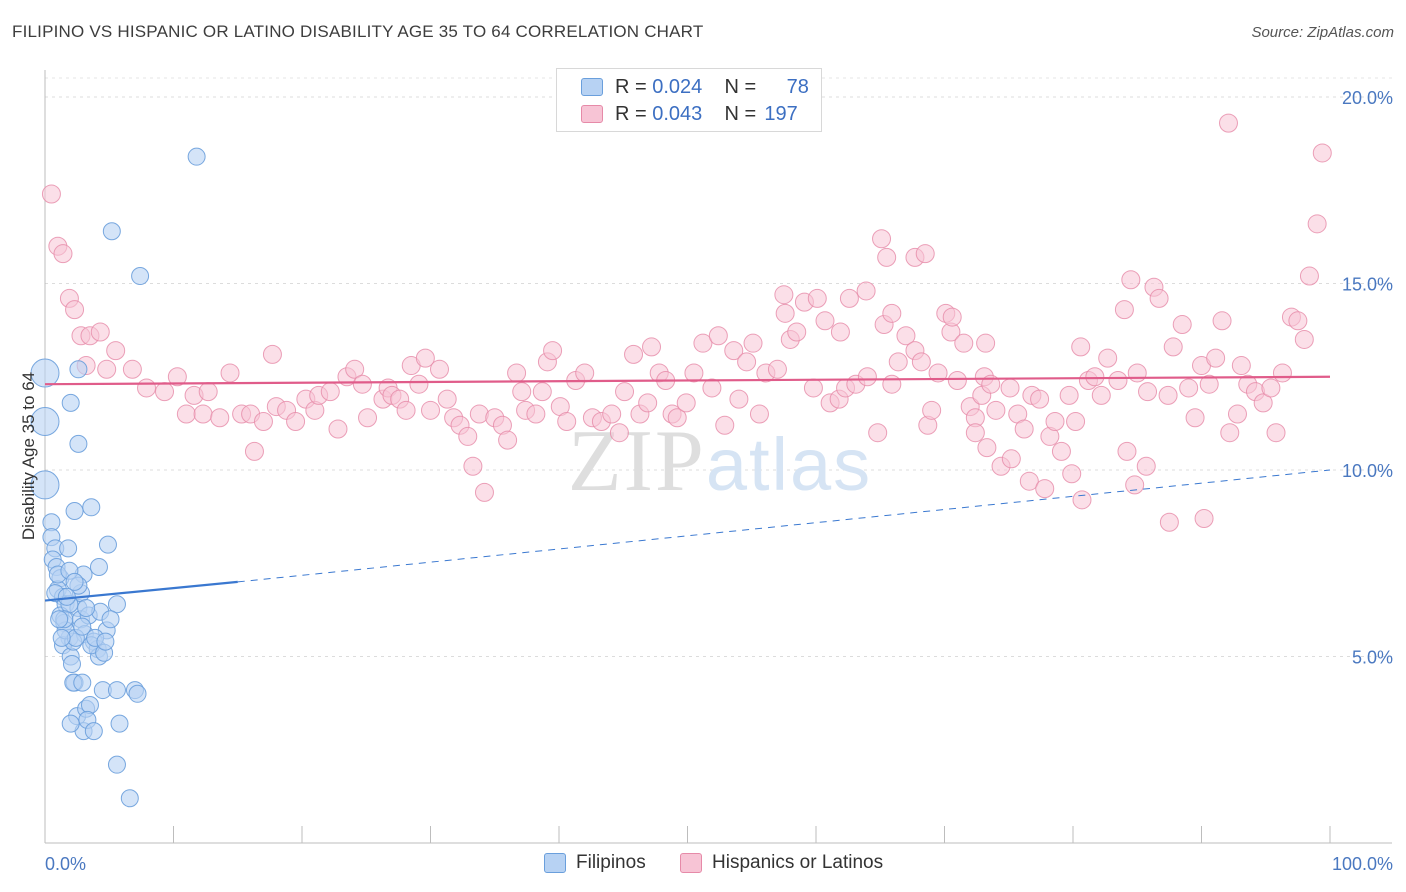  Describe the element at coordinates (592, 114) in the screenshot. I see `legend-swatch-hispanics` at that location.